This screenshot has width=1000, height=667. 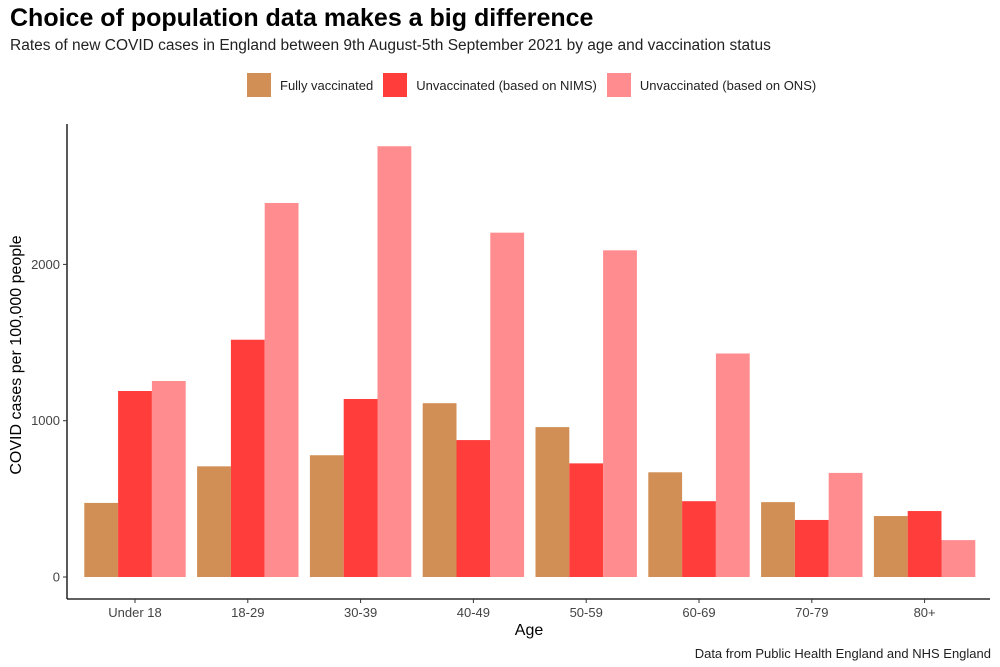 What do you see at coordinates (16, 354) in the screenshot?
I see `y-axis-label: COVID cases per 100,000 people` at bounding box center [16, 354].